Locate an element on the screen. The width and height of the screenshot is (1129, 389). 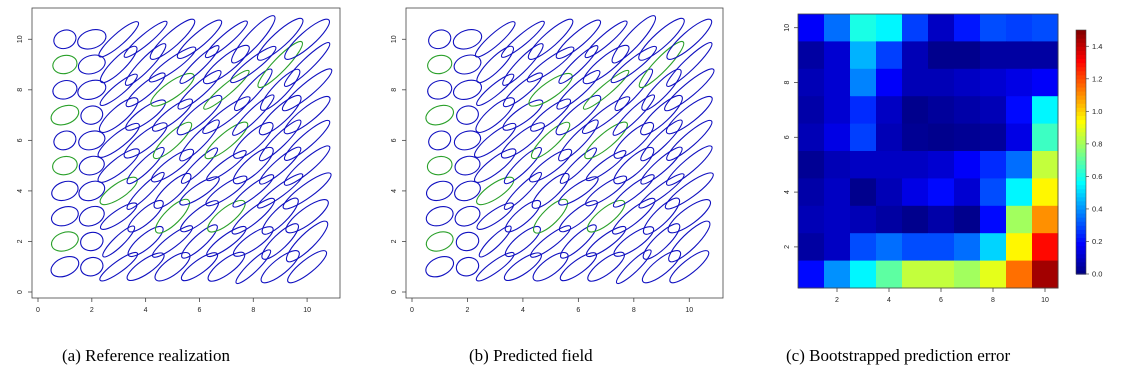
y-tick-label: 0 is located at coordinates (394, 292).